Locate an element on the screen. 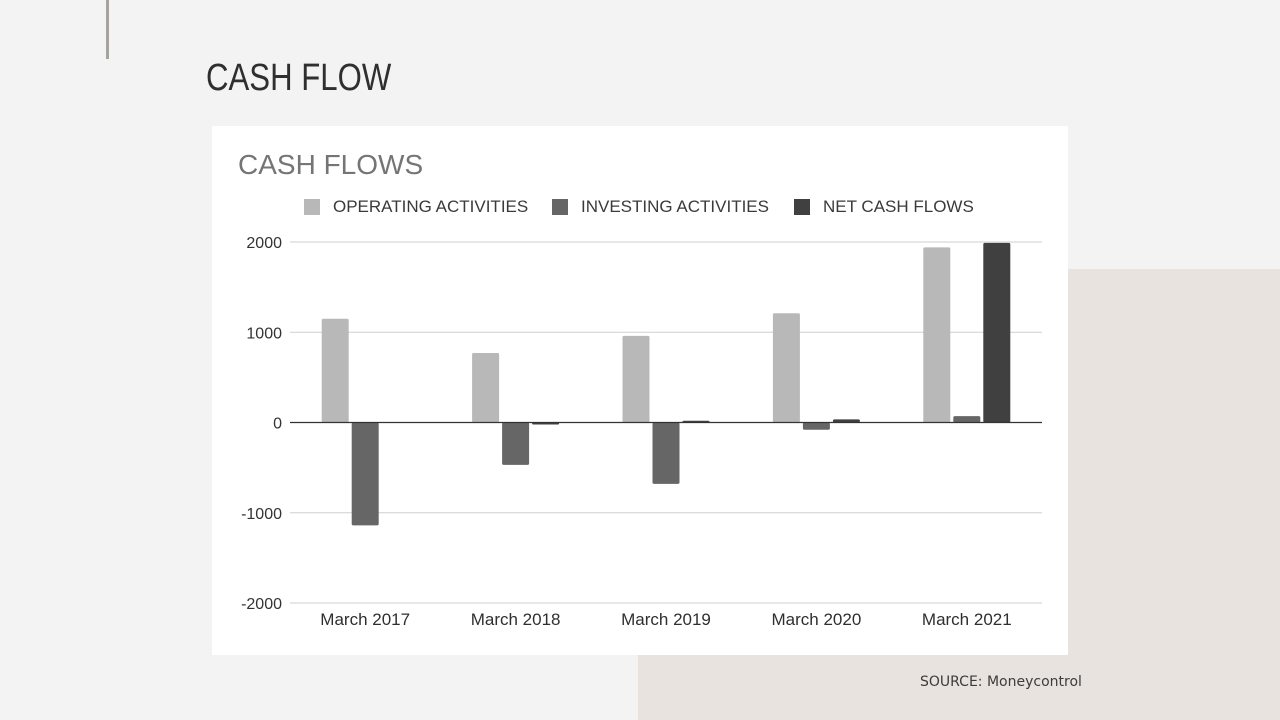  y-tick-label: -2000 is located at coordinates (261, 604).